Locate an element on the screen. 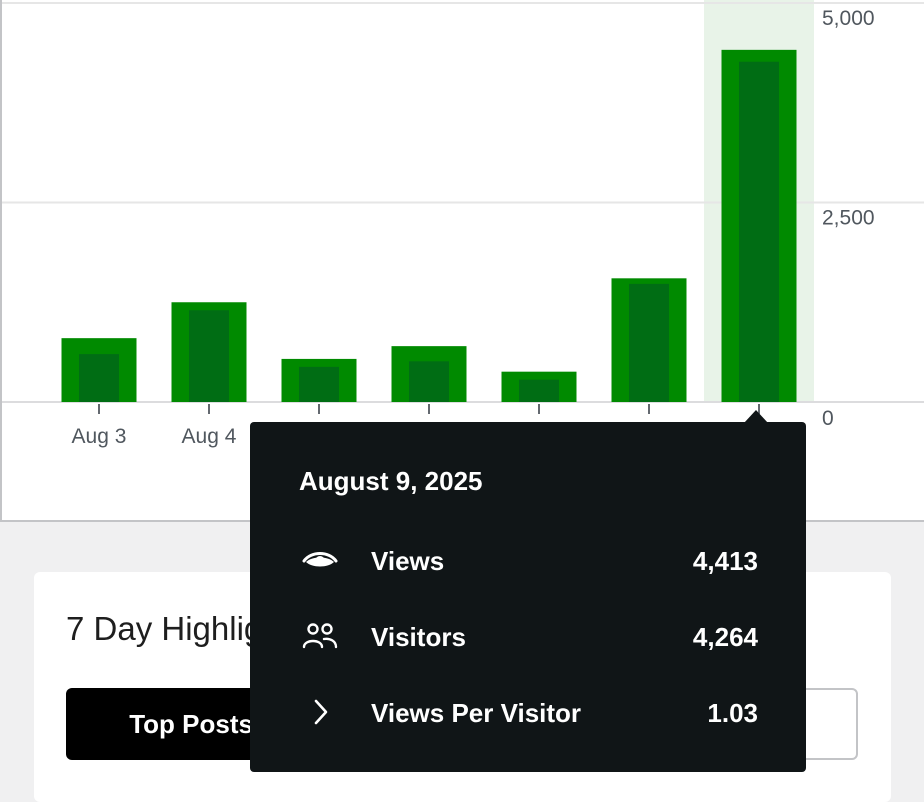 The image size is (924, 802). tooltip-row-visitors: Visitors 4,264 is located at coordinates (528, 636).